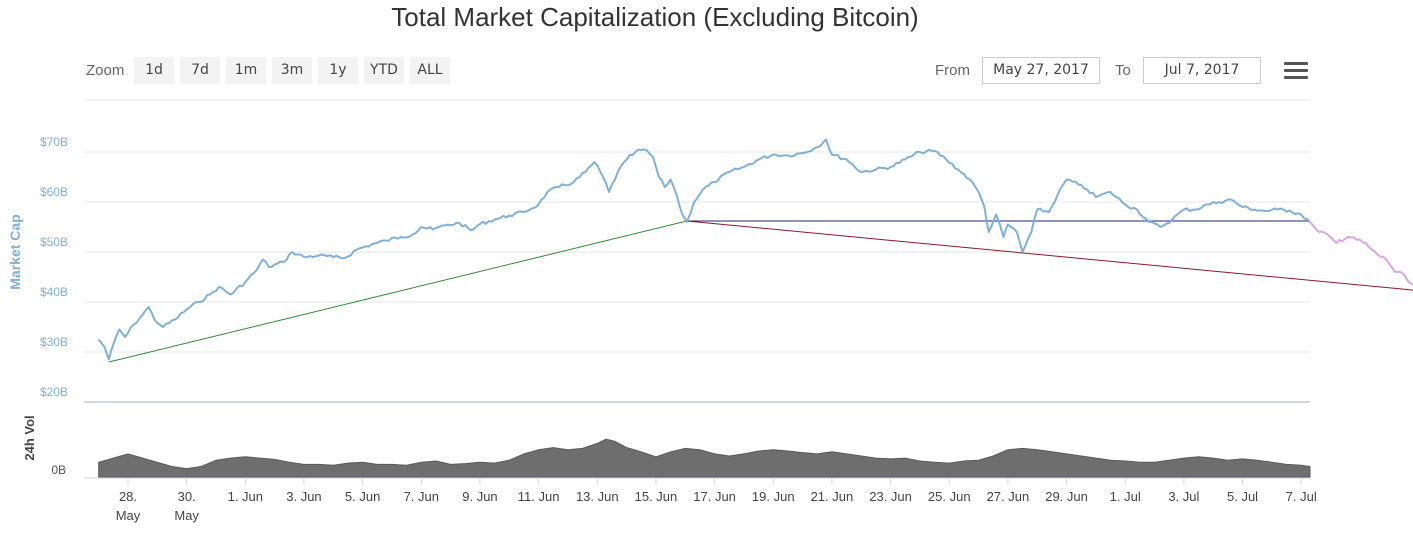 This screenshot has width=1413, height=538. What do you see at coordinates (1301, 496) in the screenshot?
I see `x-tick-label: 7. Jul` at bounding box center [1301, 496].